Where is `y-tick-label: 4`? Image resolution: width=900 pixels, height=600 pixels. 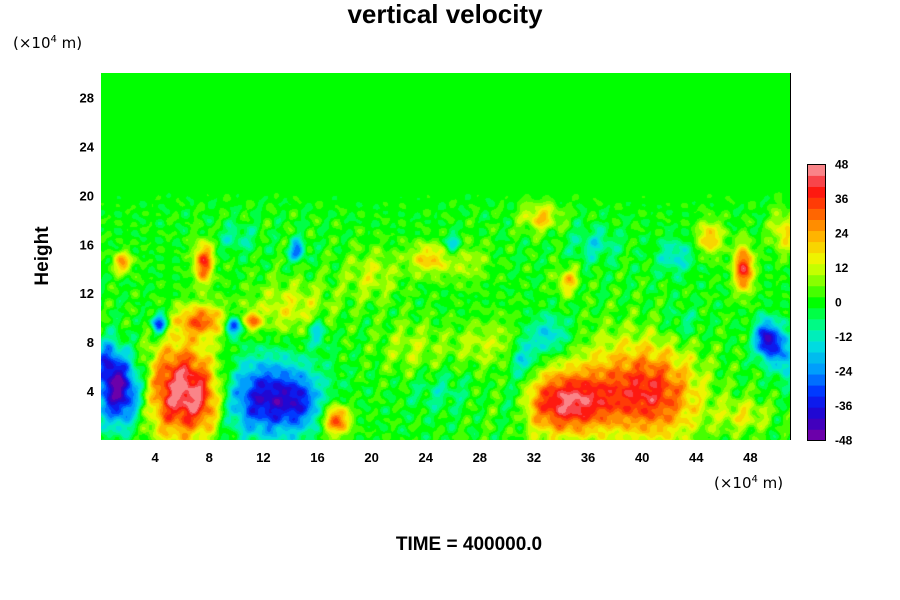 y-tick-label: 4 is located at coordinates (91, 391).